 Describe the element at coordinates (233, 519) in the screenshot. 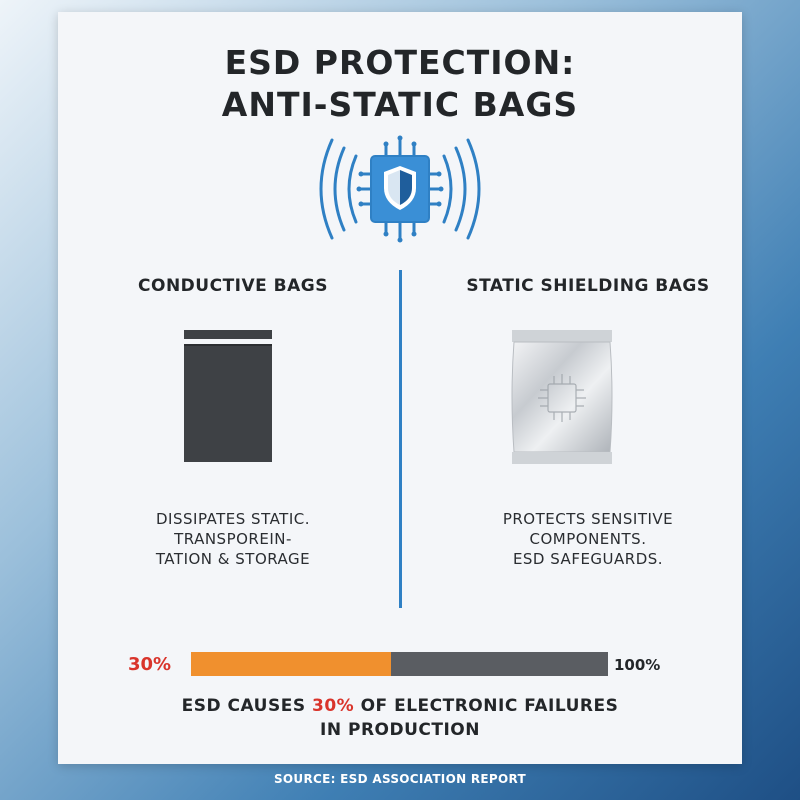

I see `desc-line: DISSIPATES STATIC.` at that location.